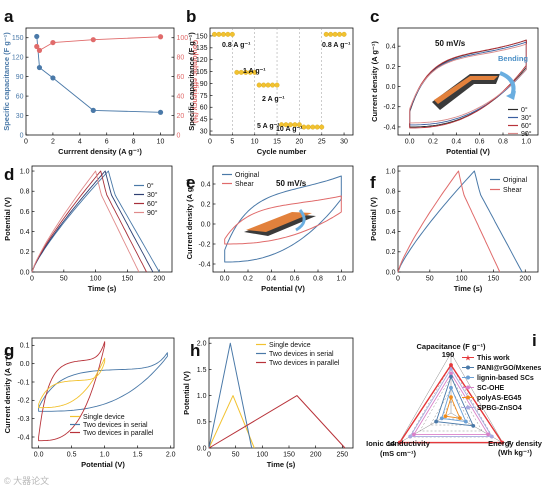 The image size is (554, 494). I want to click on radar-grid, so click(451, 404).